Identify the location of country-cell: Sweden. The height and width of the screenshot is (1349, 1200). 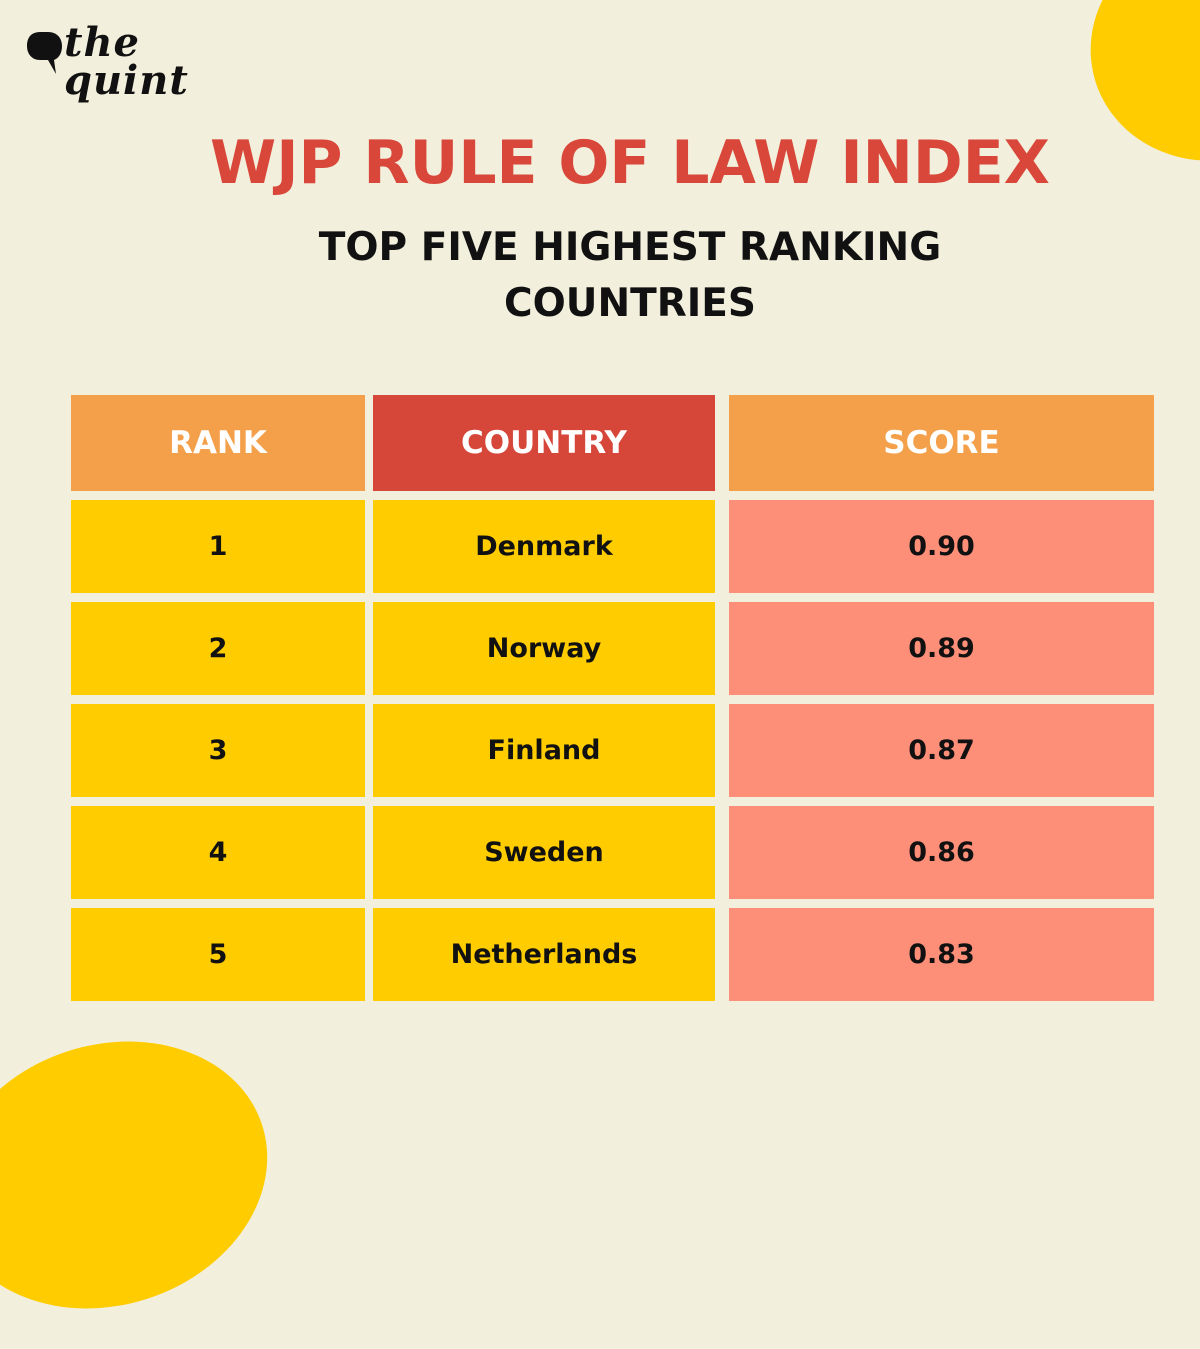
(544, 852).